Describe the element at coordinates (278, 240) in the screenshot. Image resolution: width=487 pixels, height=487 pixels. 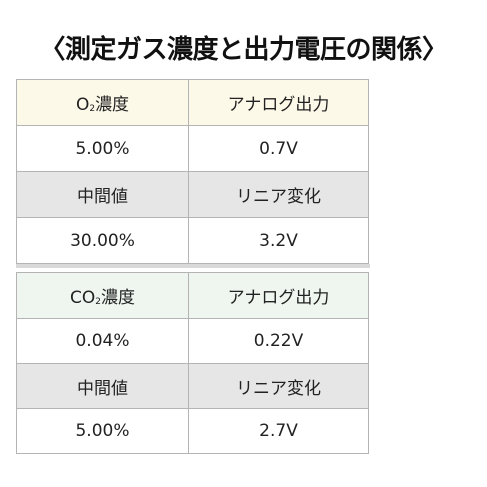
I see `voltage-cell: 3.2V` at that location.